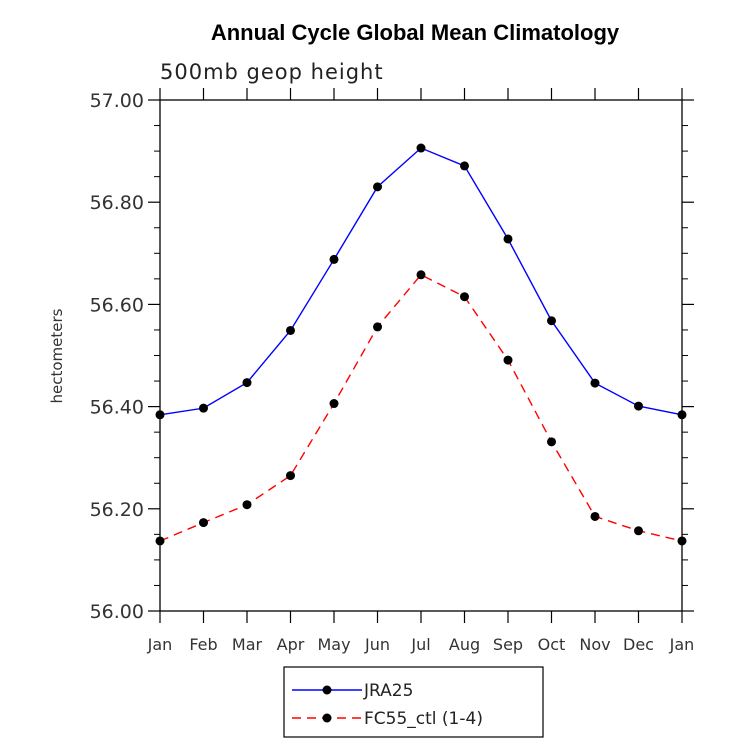 The image size is (733, 744). I want to click on y-tick-label: 56.40, so click(117, 408).